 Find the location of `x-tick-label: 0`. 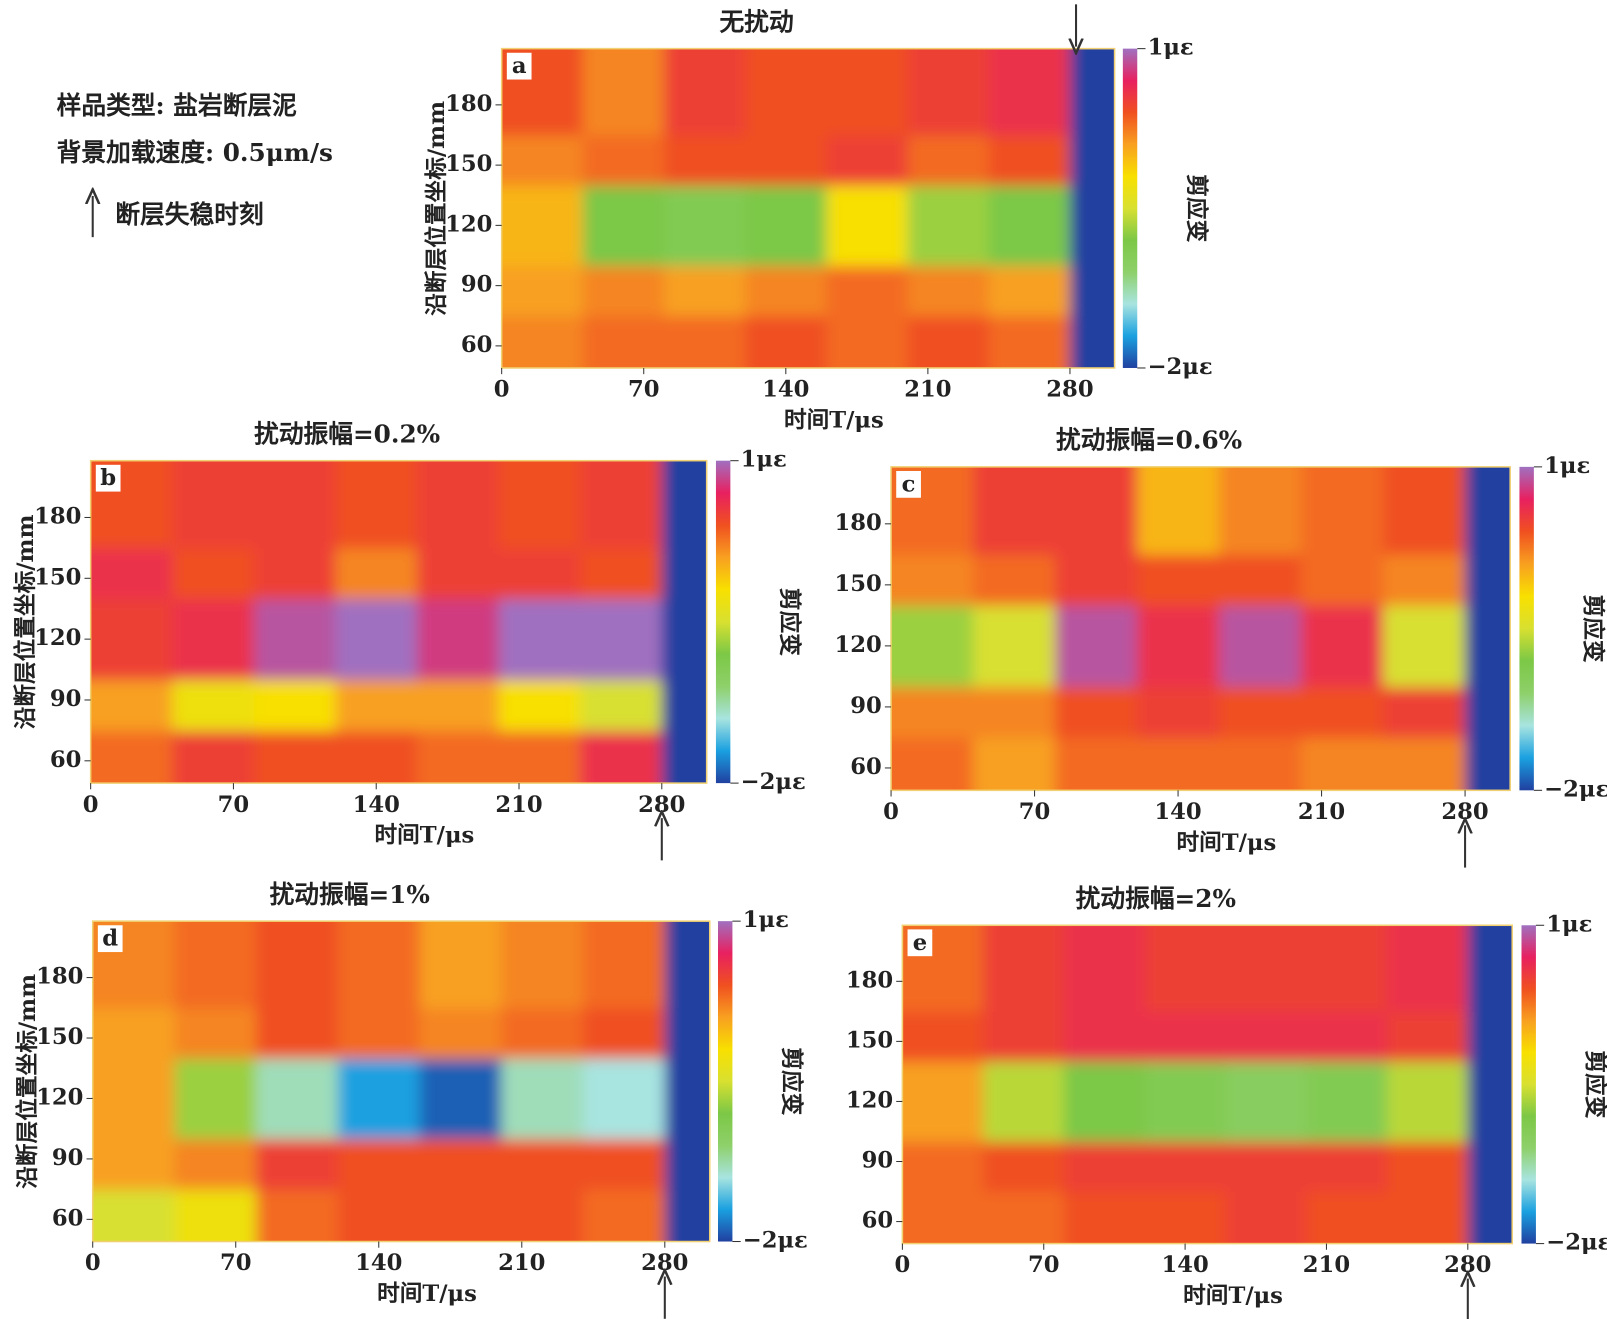

x-tick-label: 0 is located at coordinates (93, 1263).